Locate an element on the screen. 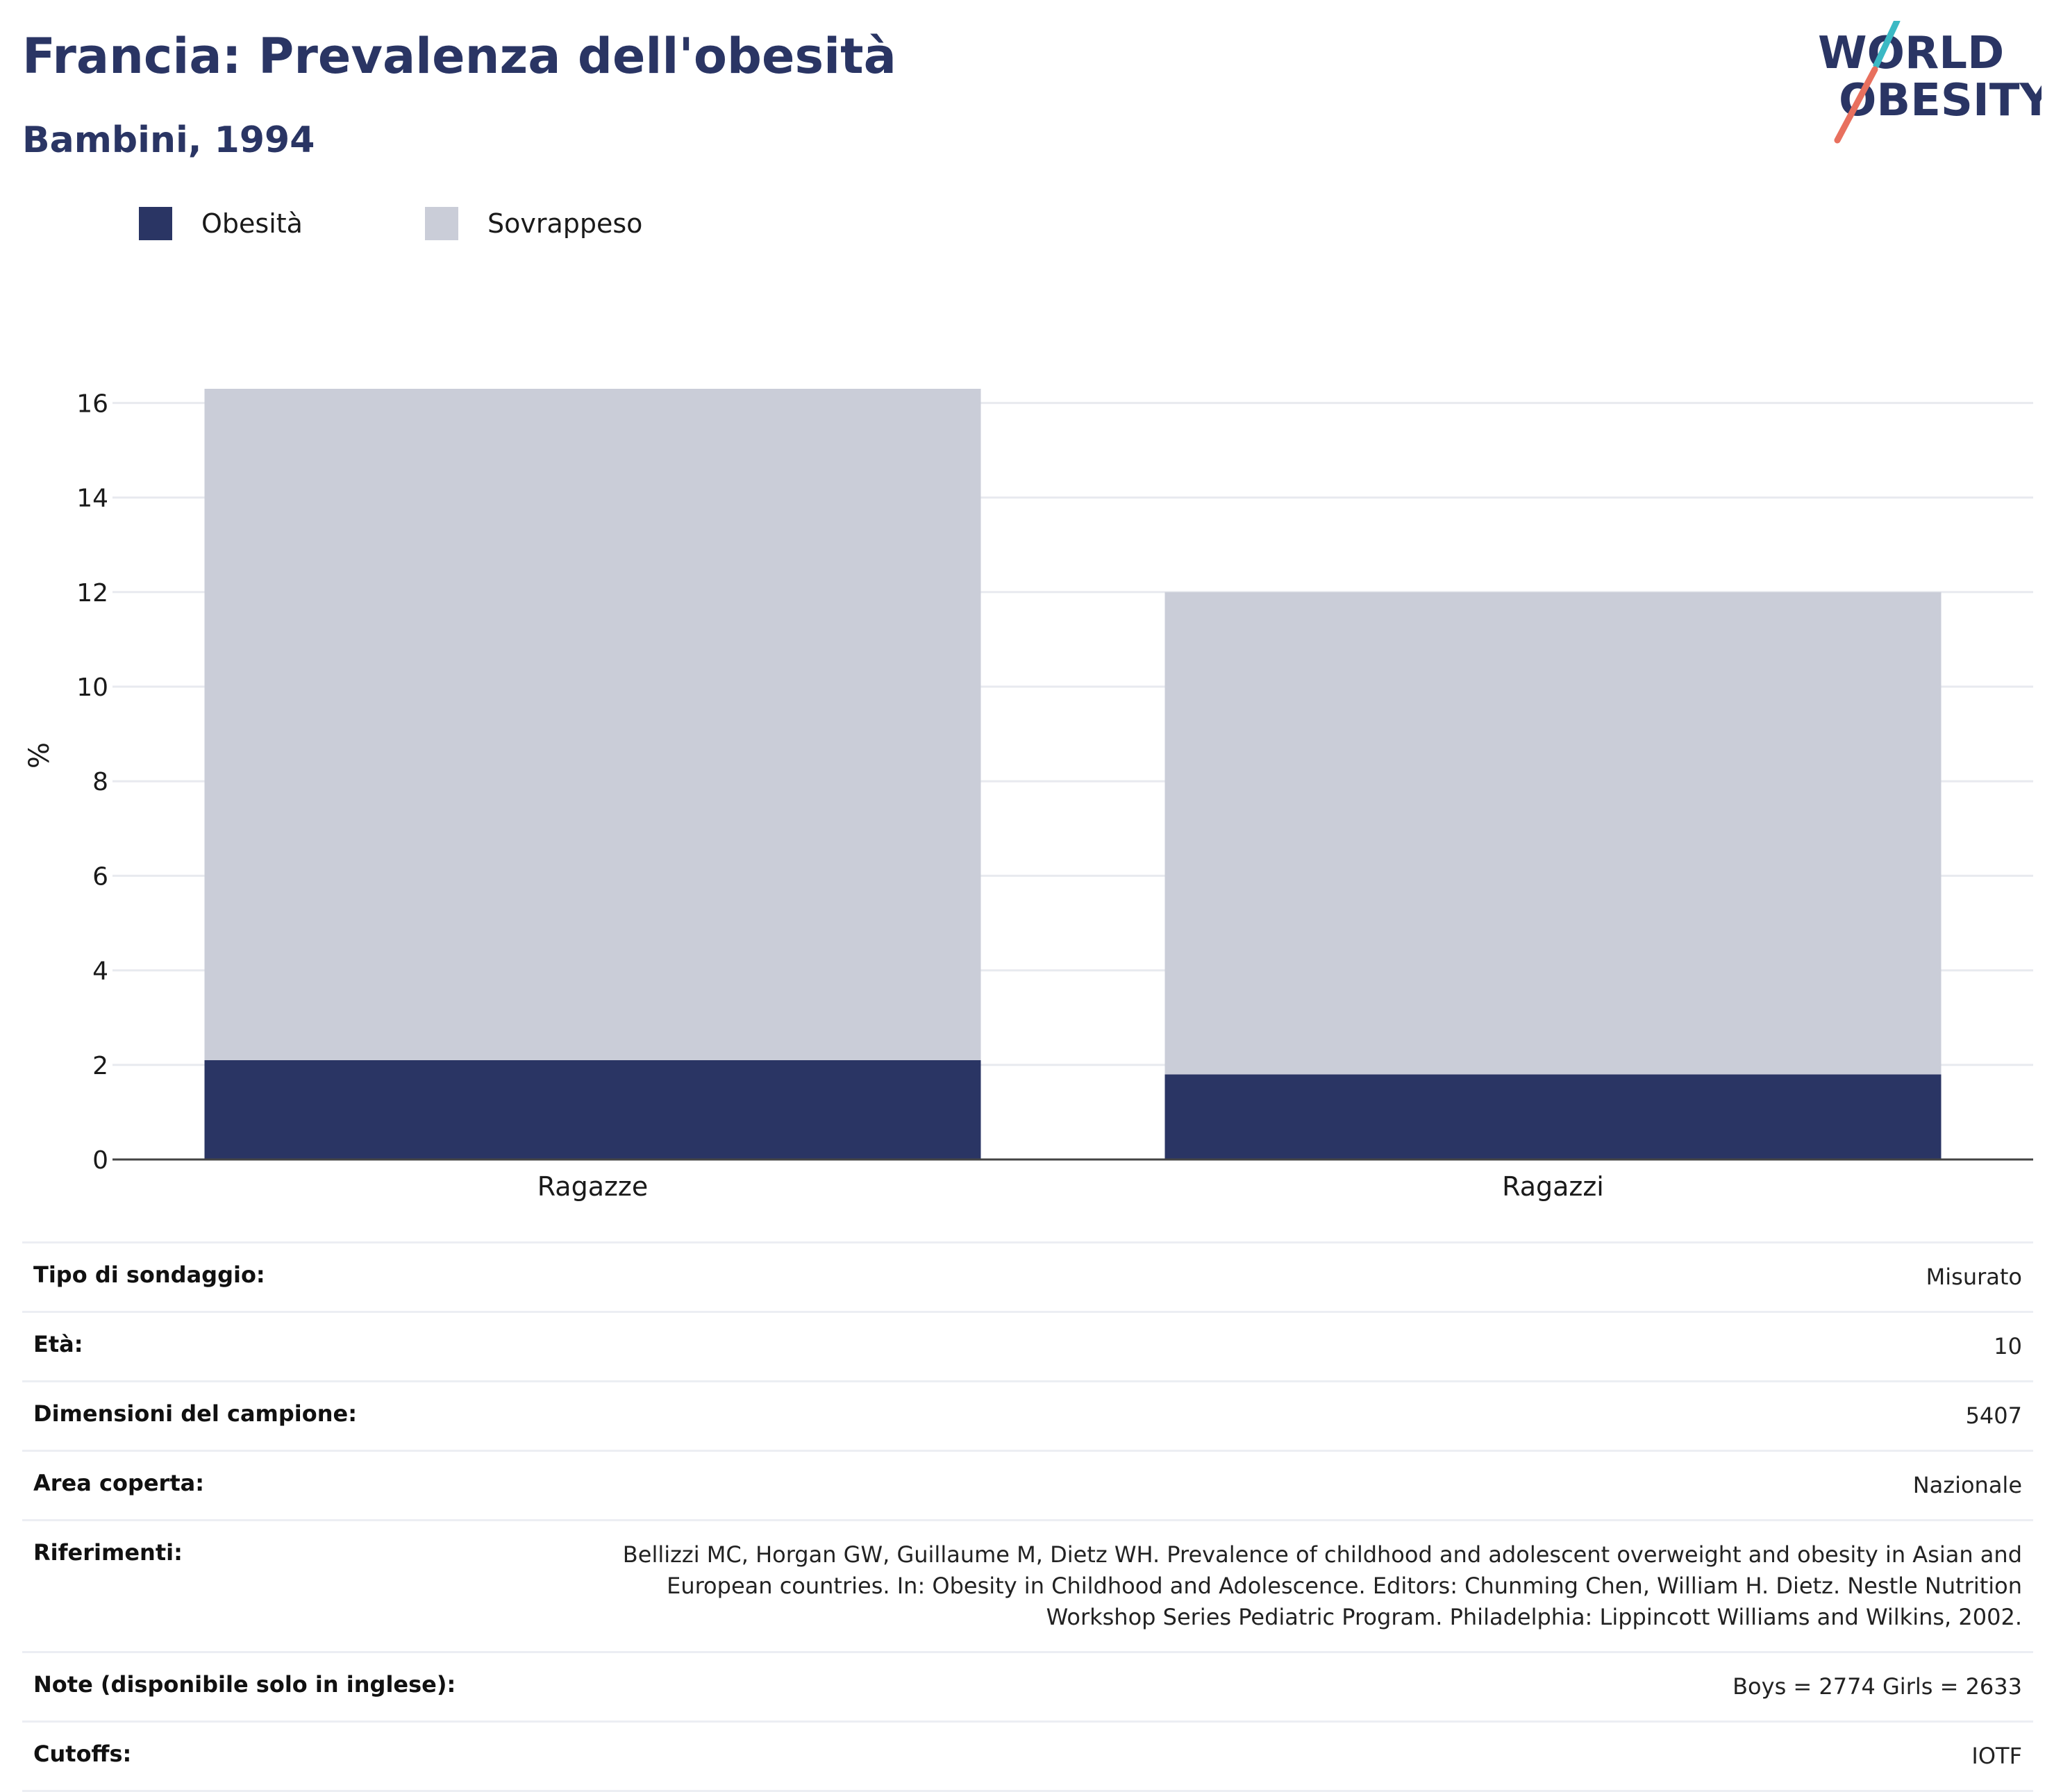 The image size is (2054, 1792). y-tick-label: 0 is located at coordinates (100, 1160).